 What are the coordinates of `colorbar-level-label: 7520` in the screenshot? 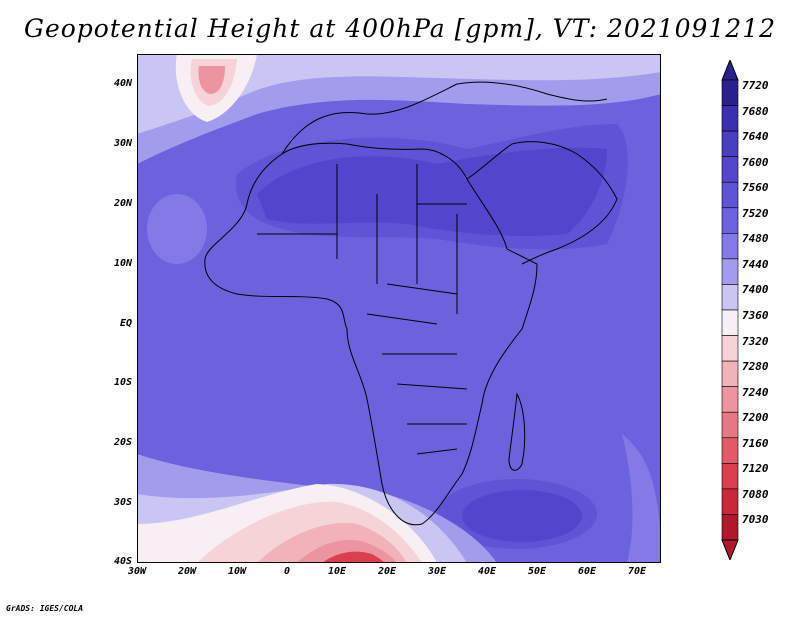 It's located at (755, 213).